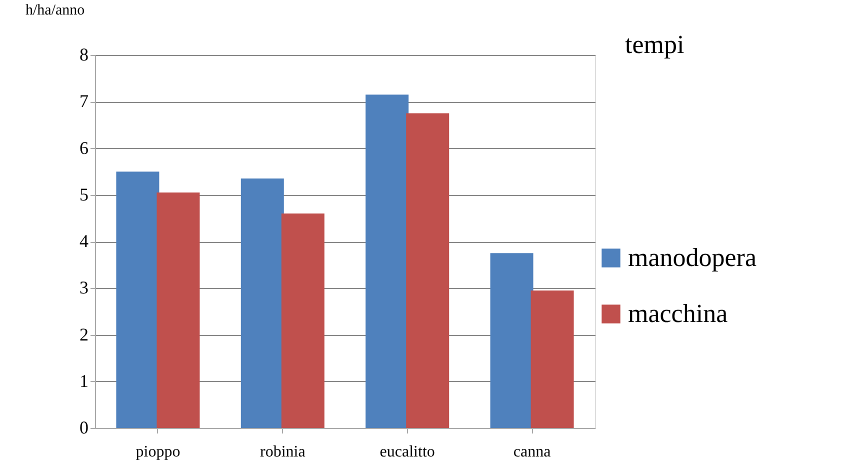 The image size is (852, 468). I want to click on y-tick-label: 6, so click(84, 148).